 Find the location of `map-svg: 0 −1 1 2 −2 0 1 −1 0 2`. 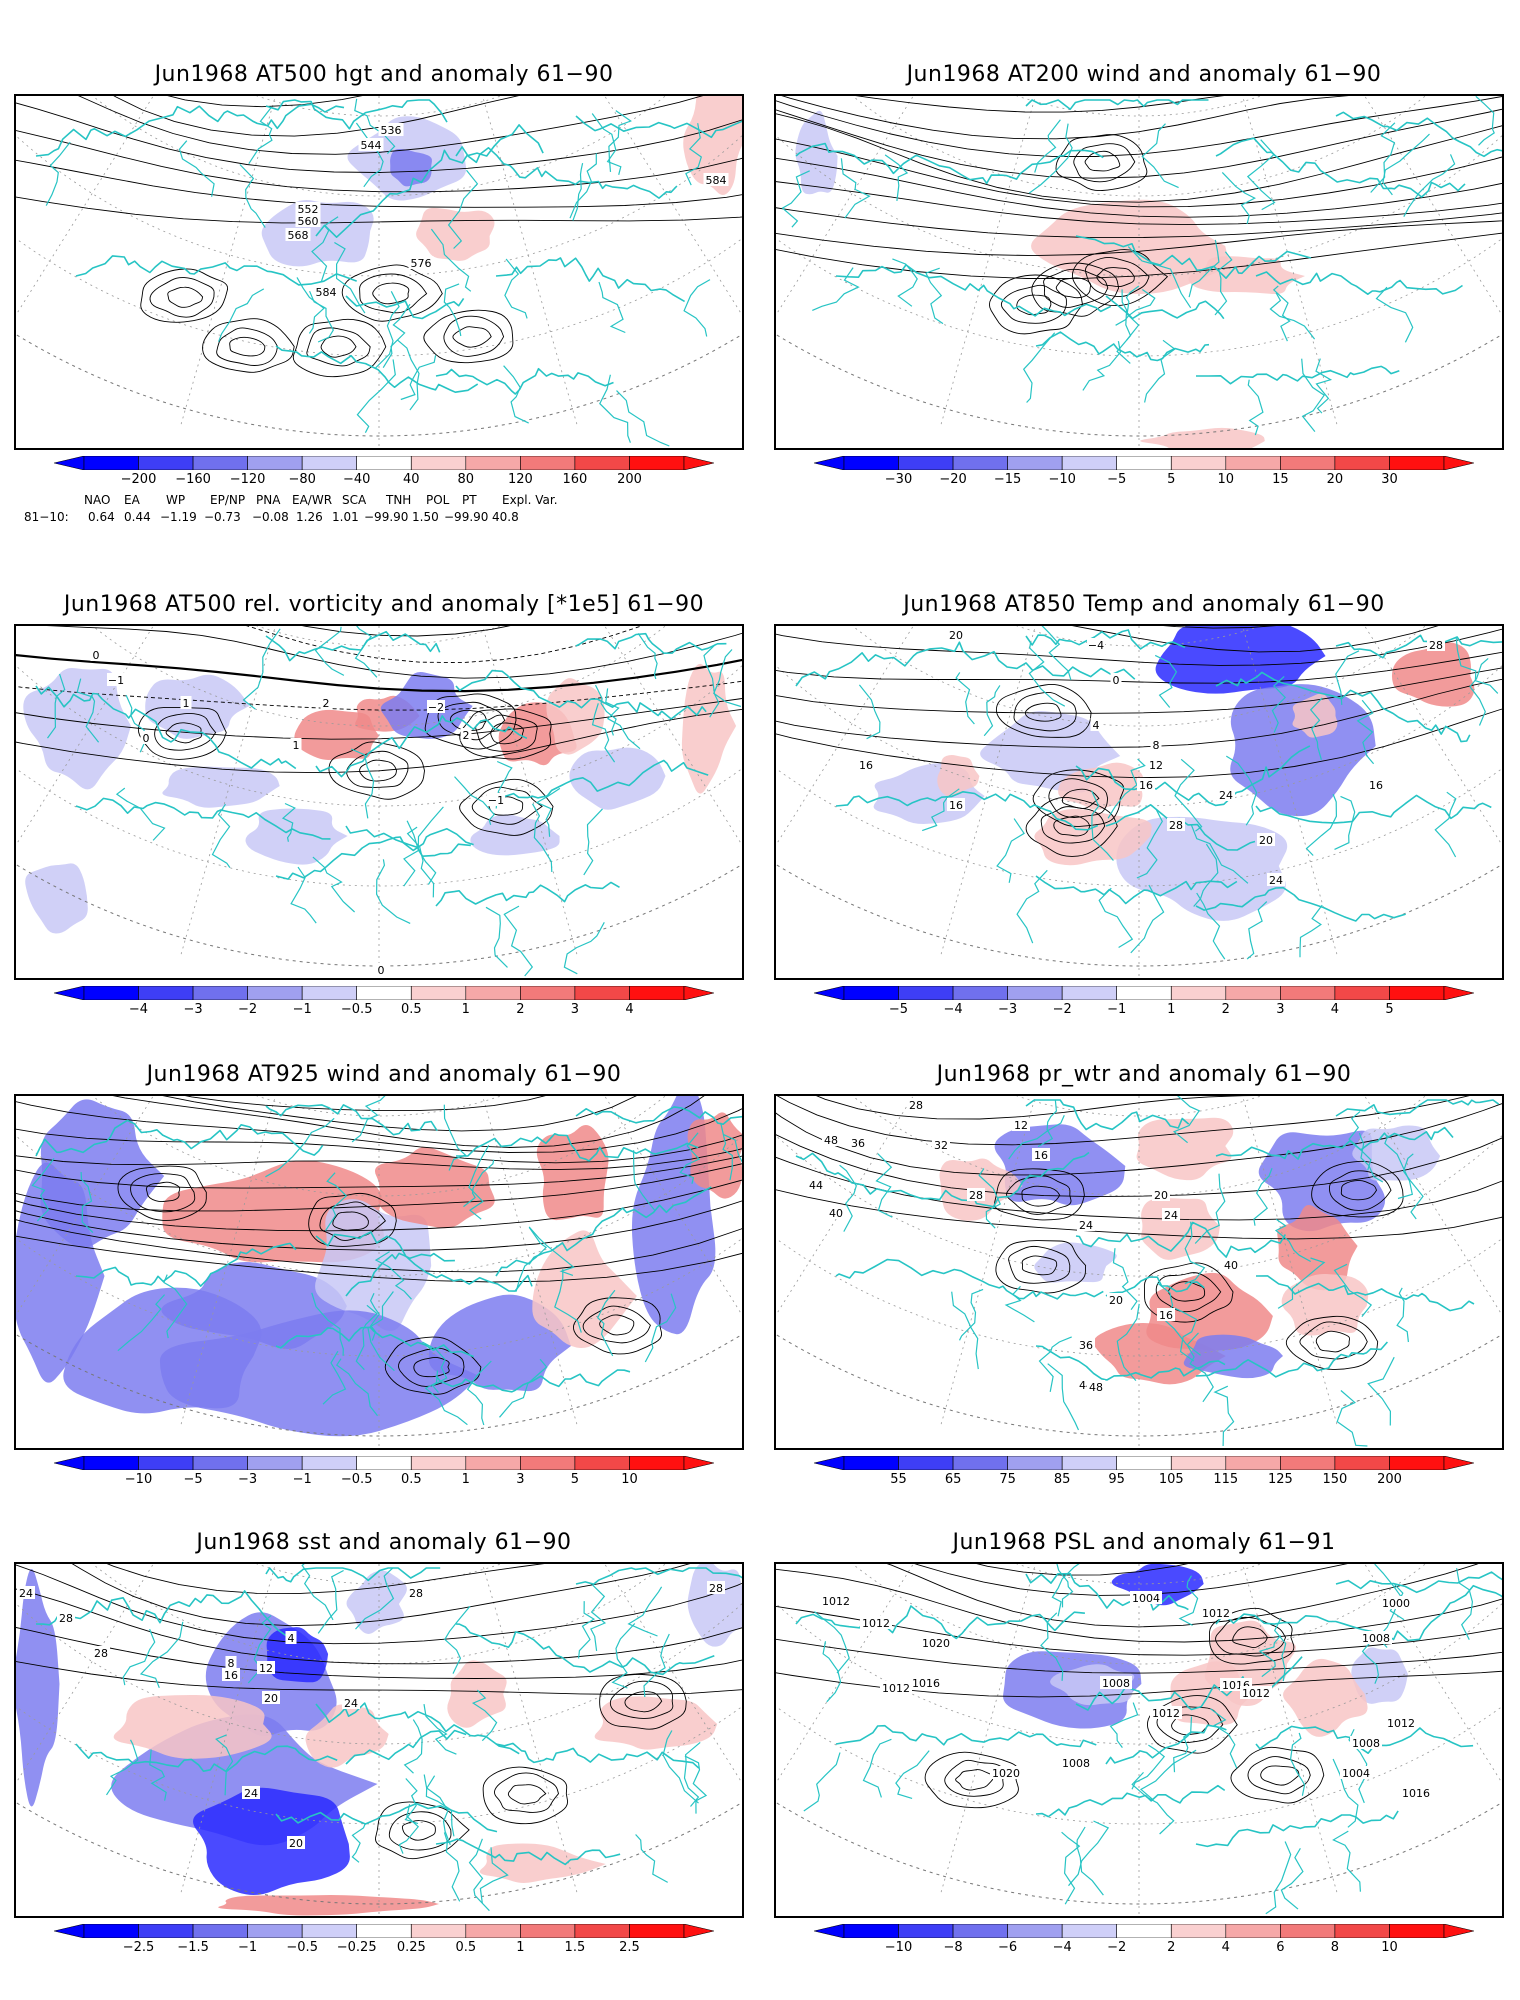

map-svg: 0 −1 1 2 −2 0 1 −1 0 2 is located at coordinates (379, 802).